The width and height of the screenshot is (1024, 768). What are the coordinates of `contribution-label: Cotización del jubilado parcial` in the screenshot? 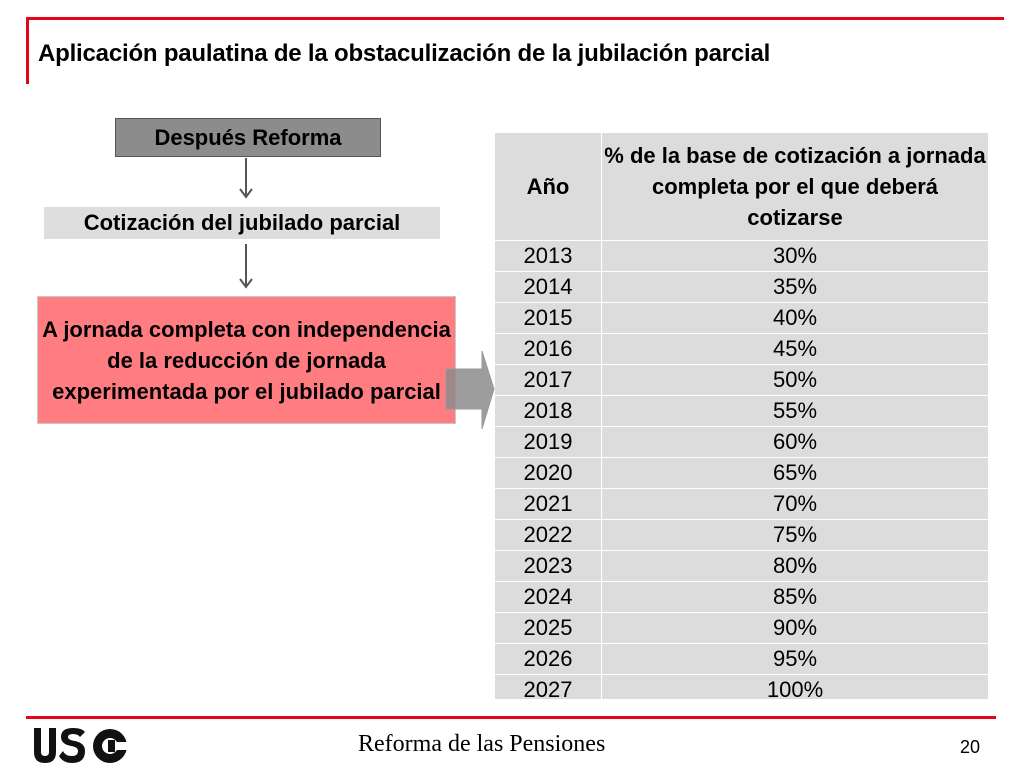 It's located at (242, 222).